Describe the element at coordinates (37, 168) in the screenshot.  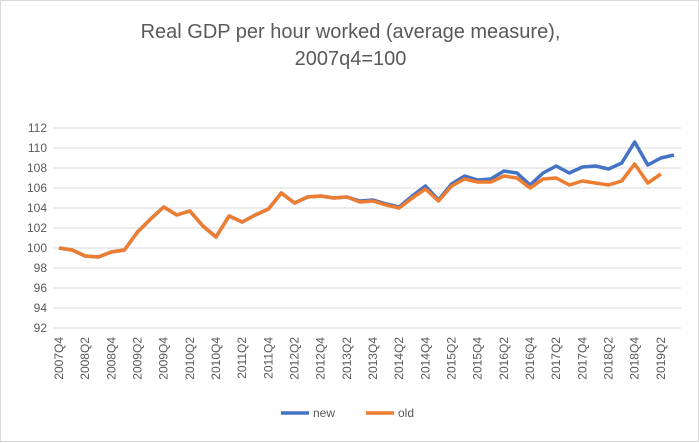
I see `y-tick-label: 108` at that location.